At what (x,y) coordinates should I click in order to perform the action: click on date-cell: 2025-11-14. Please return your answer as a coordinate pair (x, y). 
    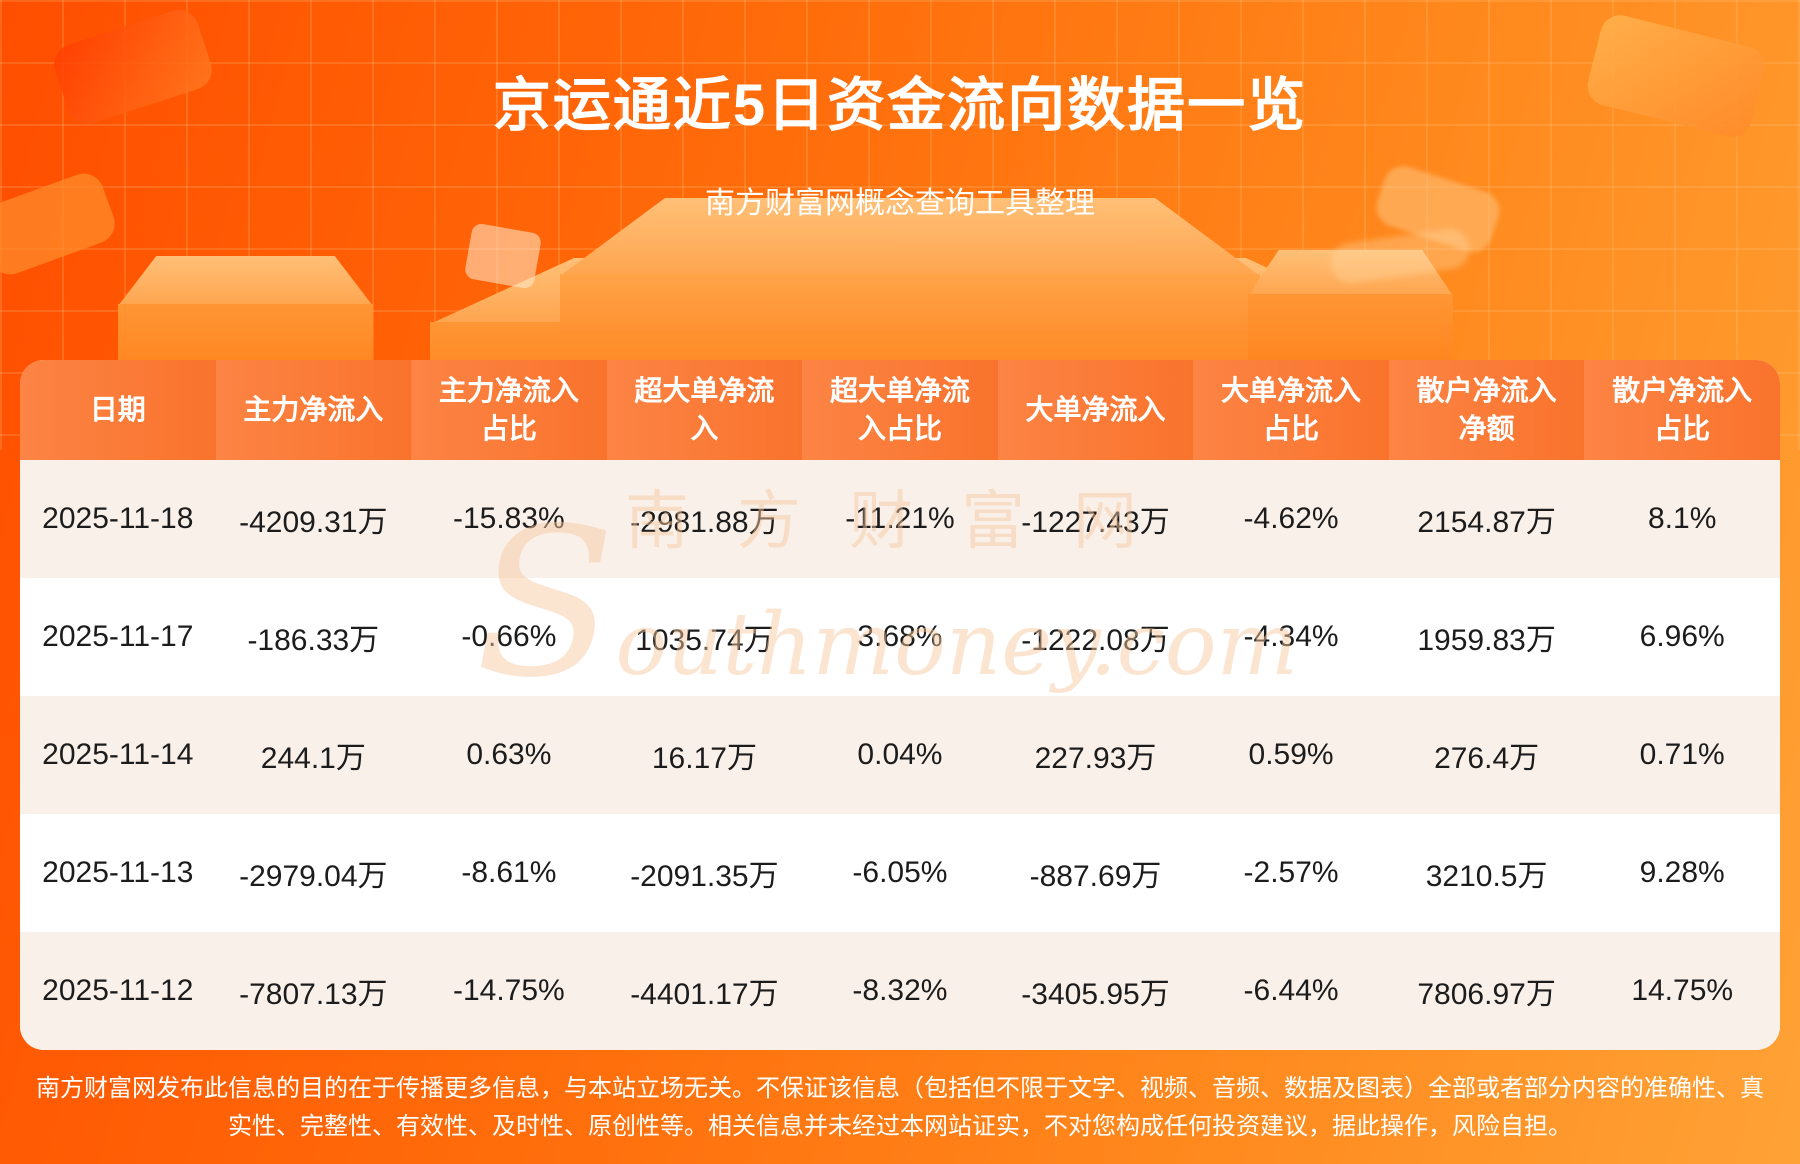
    Looking at the image, I should click on (118, 754).